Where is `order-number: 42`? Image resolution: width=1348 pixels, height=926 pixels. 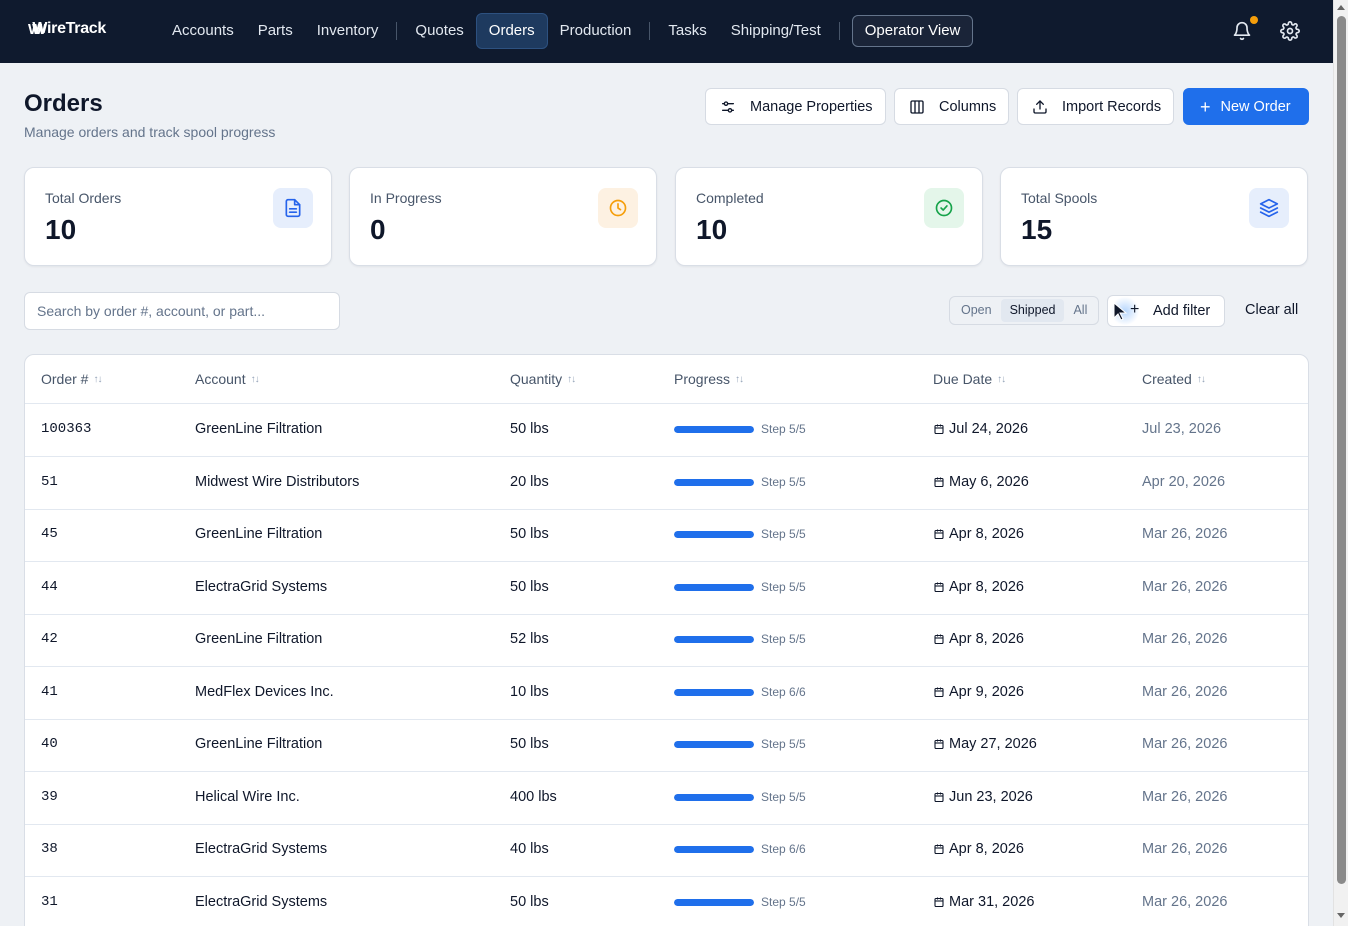 order-number: 42 is located at coordinates (49, 639).